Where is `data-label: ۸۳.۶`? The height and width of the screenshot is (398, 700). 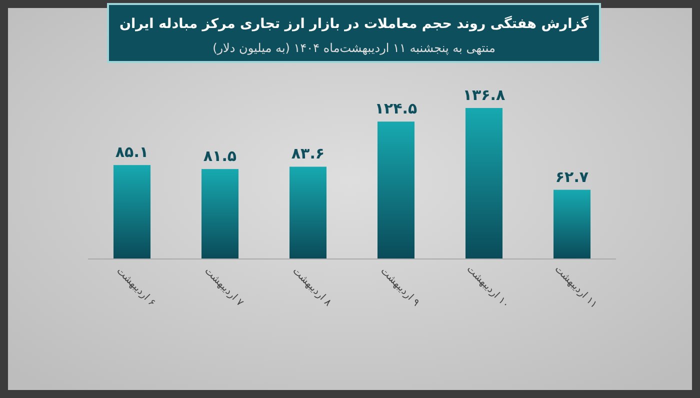
data-label: ۸۳.۶ is located at coordinates (308, 153).